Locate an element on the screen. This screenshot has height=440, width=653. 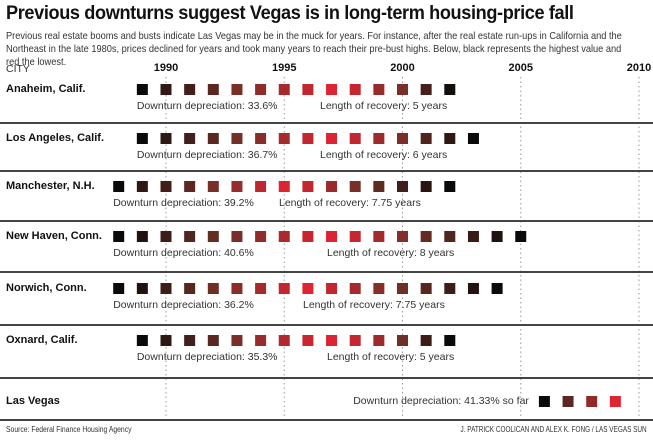
x-tick-label-2010: 2010 is located at coordinates (639, 68).